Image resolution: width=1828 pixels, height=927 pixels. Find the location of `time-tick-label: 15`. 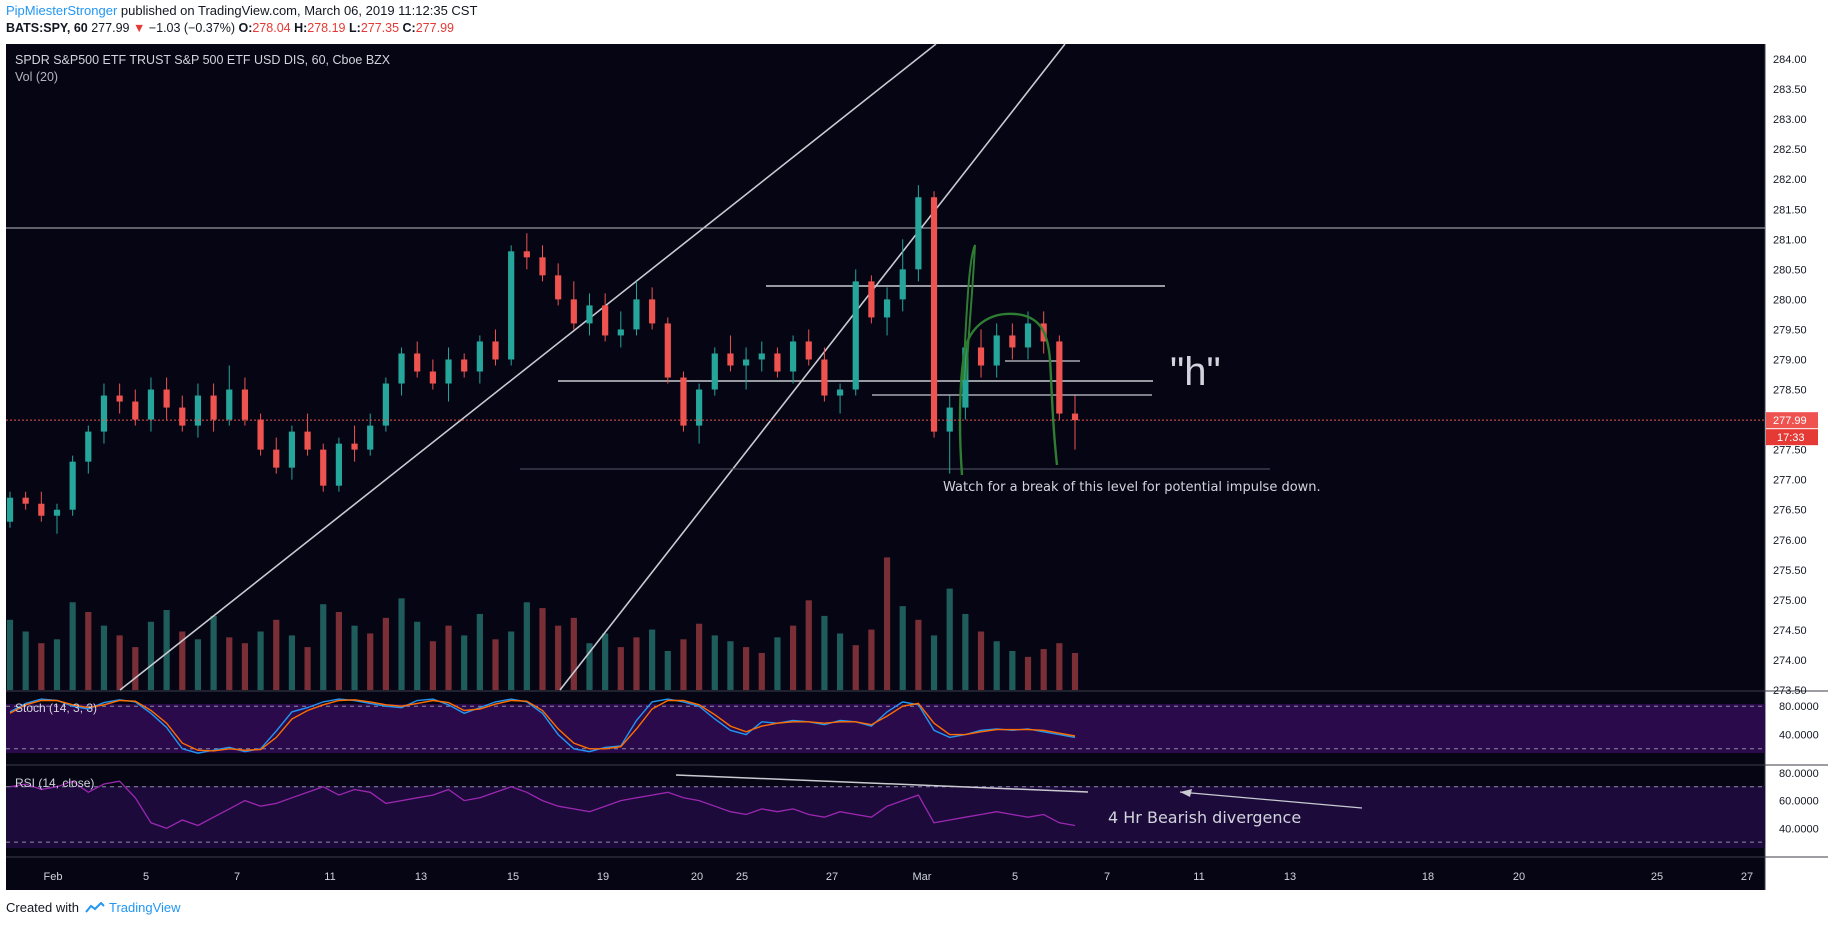

time-tick-label: 15 is located at coordinates (513, 877).